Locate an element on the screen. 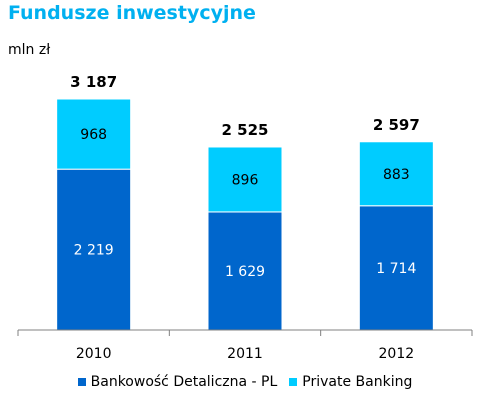 The width and height of the screenshot is (490, 413). x-tick-label-2010: 2010 is located at coordinates (94, 354).